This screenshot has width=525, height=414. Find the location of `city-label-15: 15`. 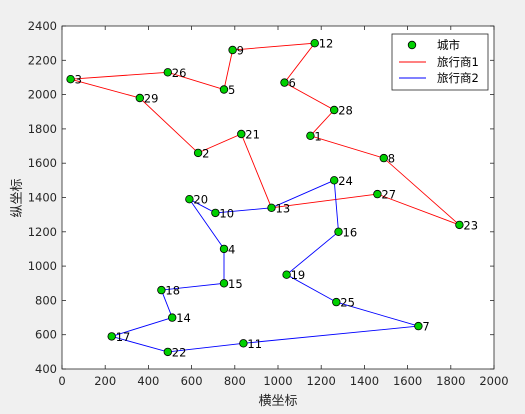

city-label-15: 15 is located at coordinates (235, 284).